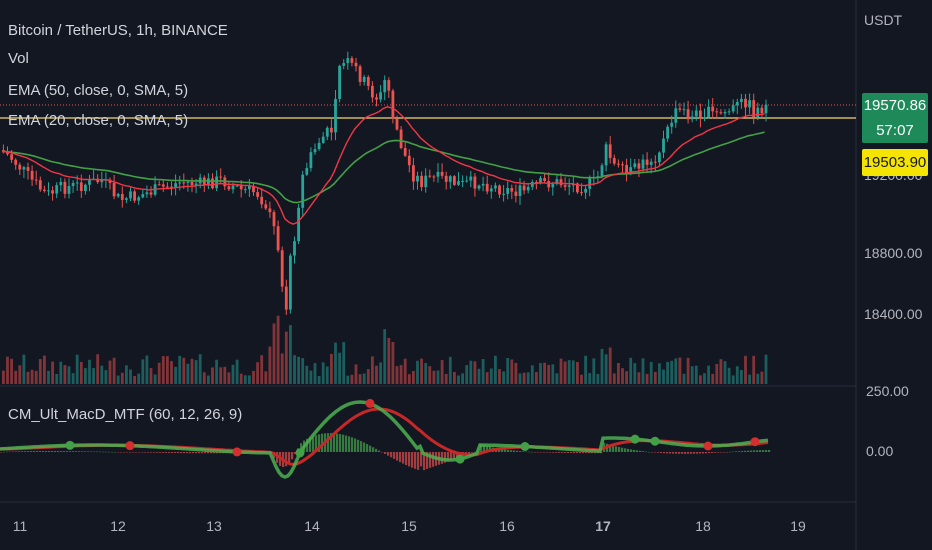 The height and width of the screenshot is (550, 932). Describe the element at coordinates (98, 120) in the screenshot. I see `ema20-legend: EMA (20, close, 0, SMA, 5)` at that location.